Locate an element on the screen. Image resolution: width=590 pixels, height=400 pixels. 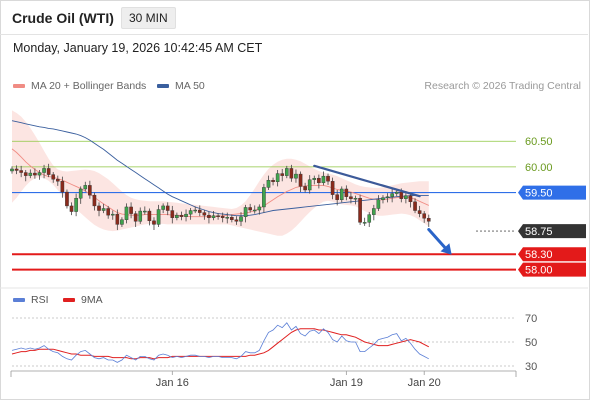
forecast-arrow-head is located at coordinates (446, 249).